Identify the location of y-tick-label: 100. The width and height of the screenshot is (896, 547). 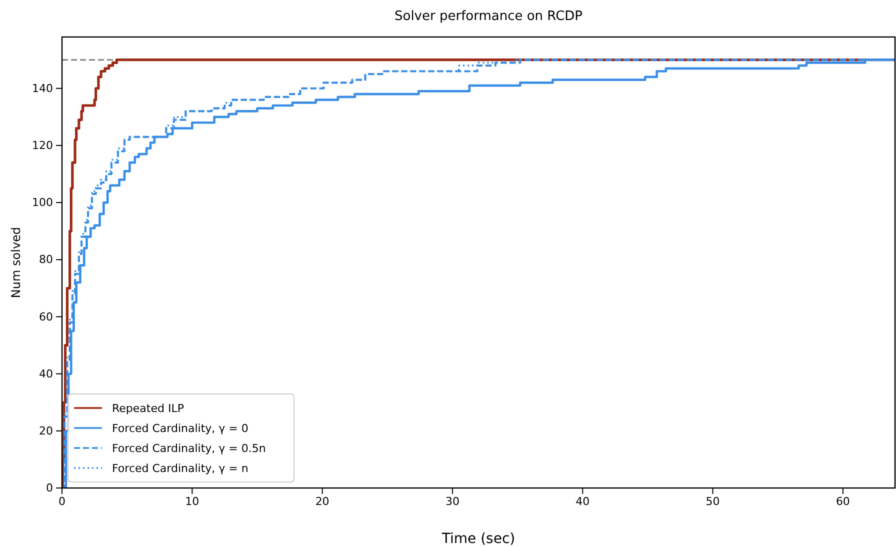
(42, 203).